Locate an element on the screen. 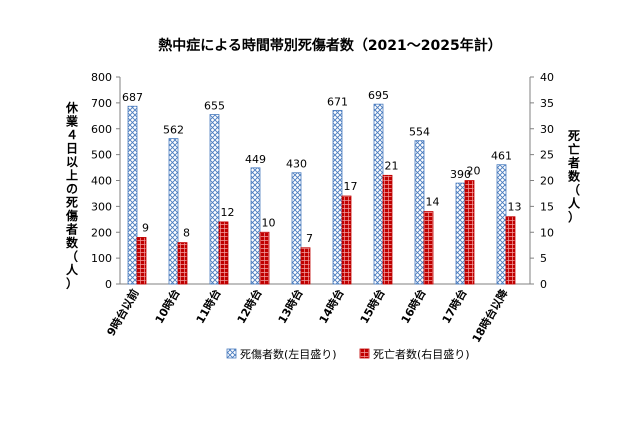 The width and height of the screenshot is (640, 429). data-label-deaths: 8 is located at coordinates (186, 233).